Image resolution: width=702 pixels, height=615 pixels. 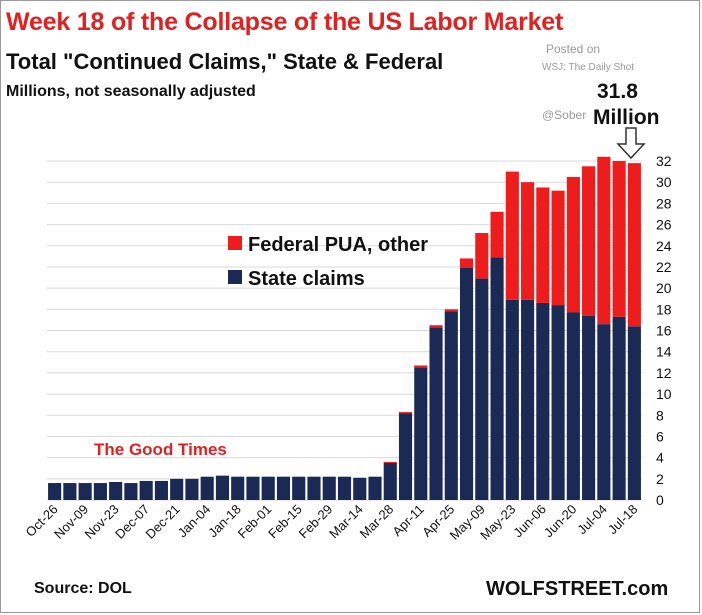 I want to click on y-tick-label: 14, so click(x=664, y=352).